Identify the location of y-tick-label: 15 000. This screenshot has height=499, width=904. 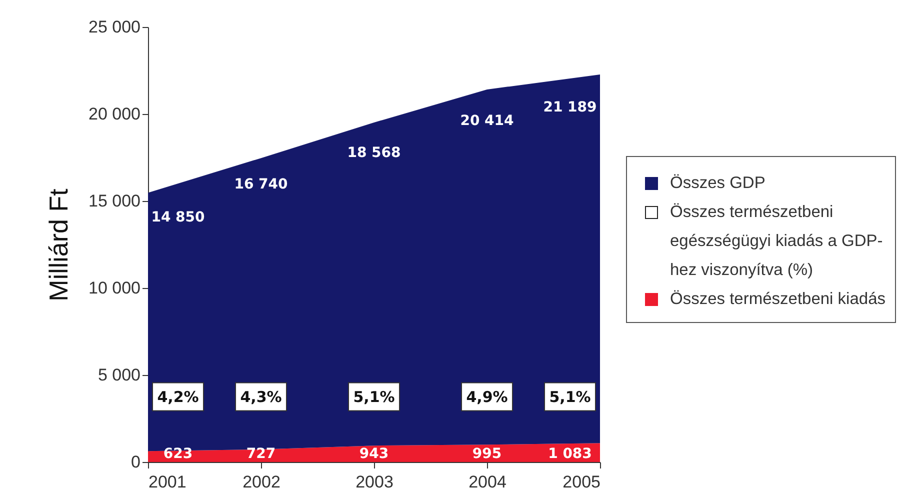
(114, 201).